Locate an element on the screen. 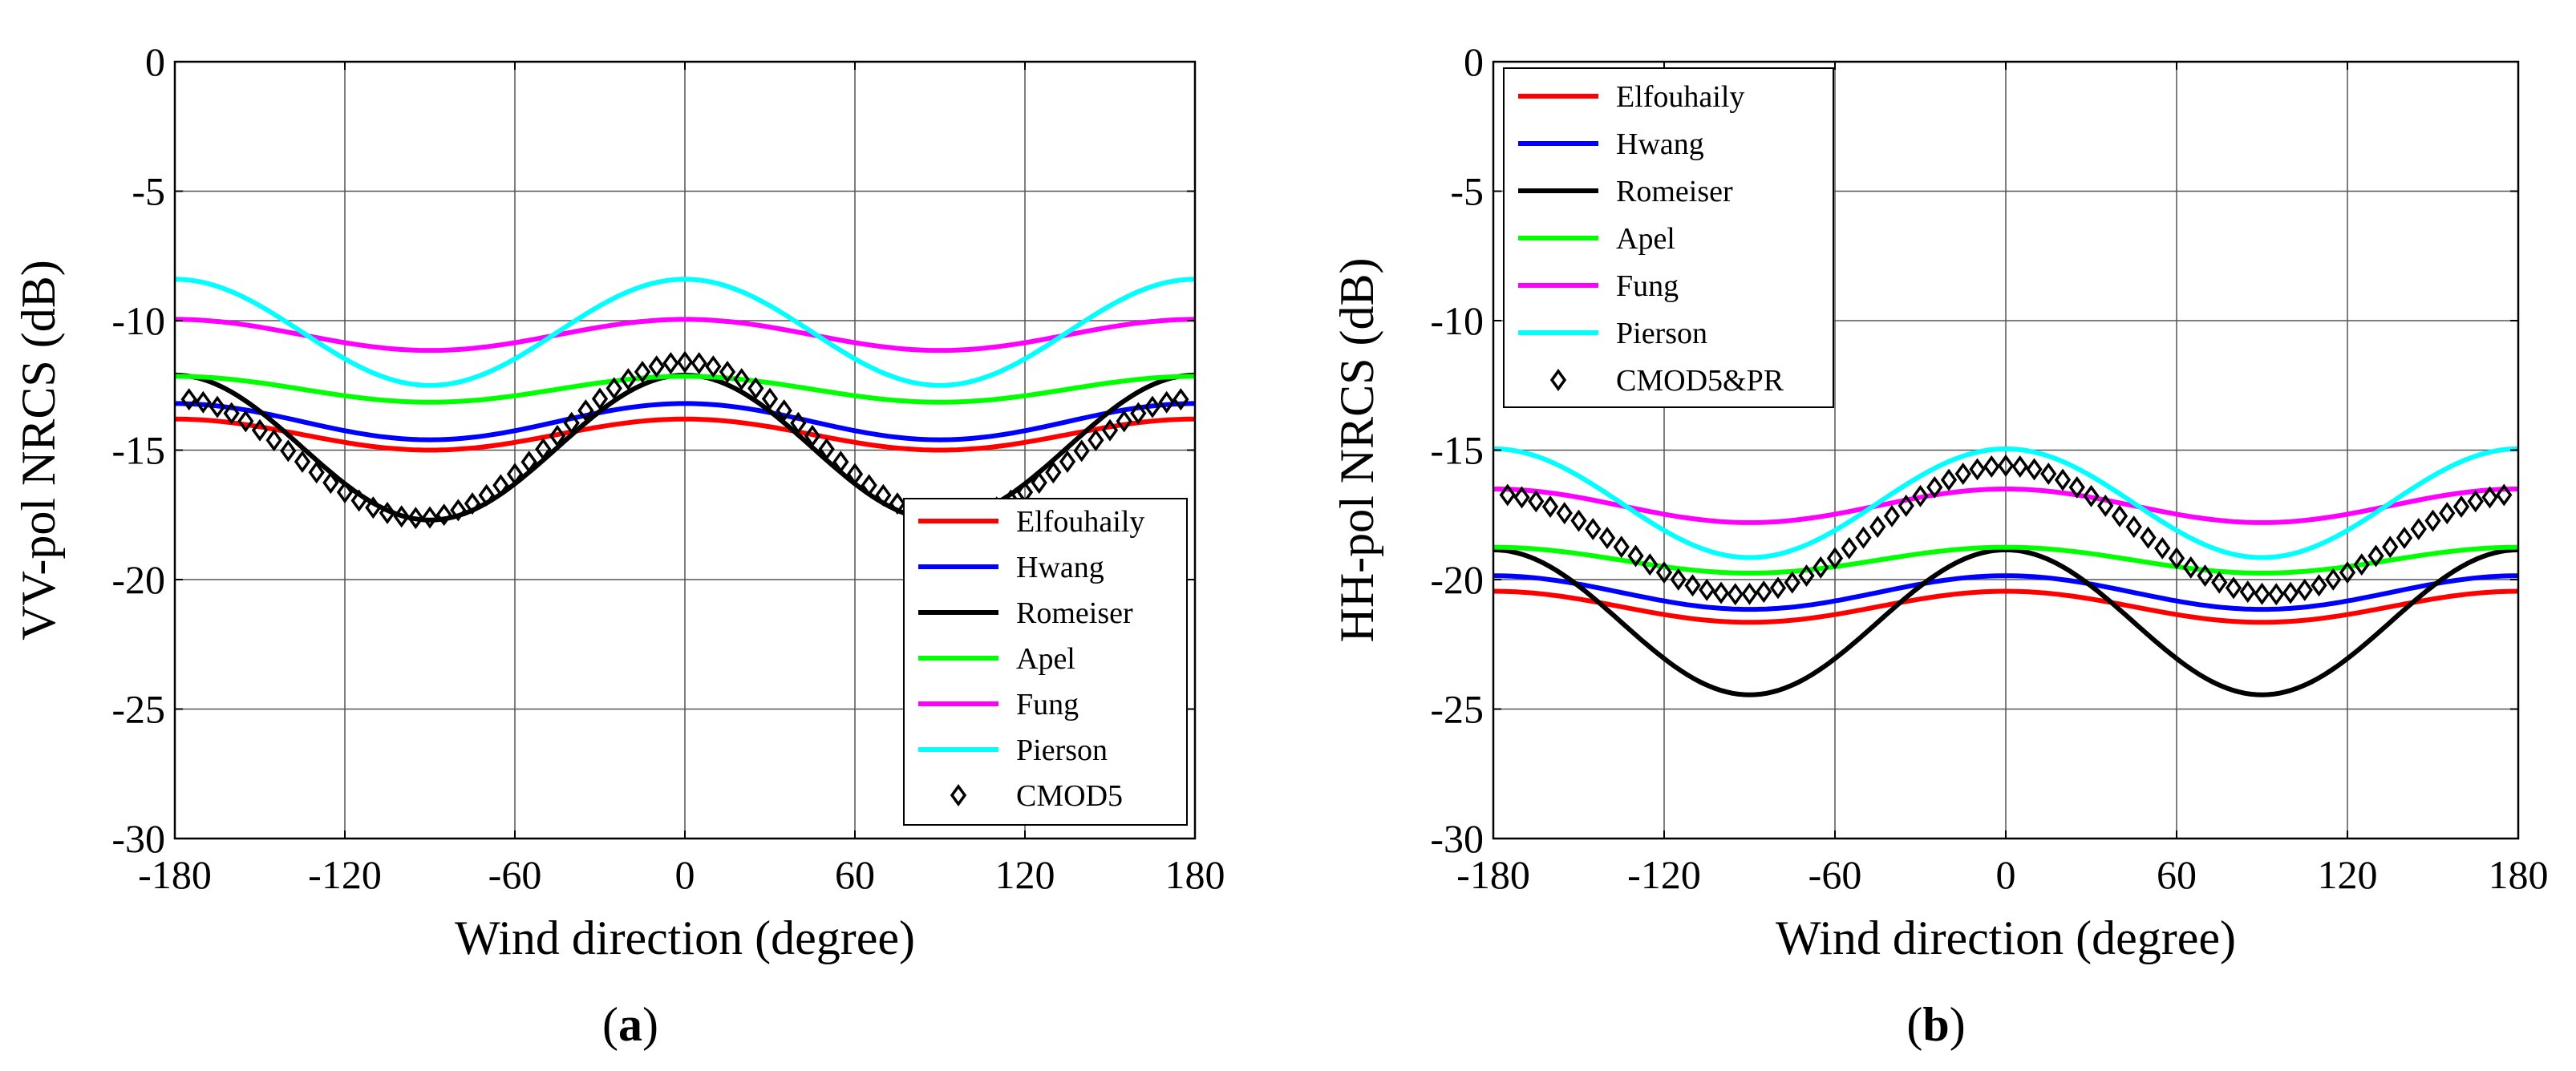 This screenshot has height=1071, width=2576. x-axis-label: Wind direction (degree) is located at coordinates (2006, 938).